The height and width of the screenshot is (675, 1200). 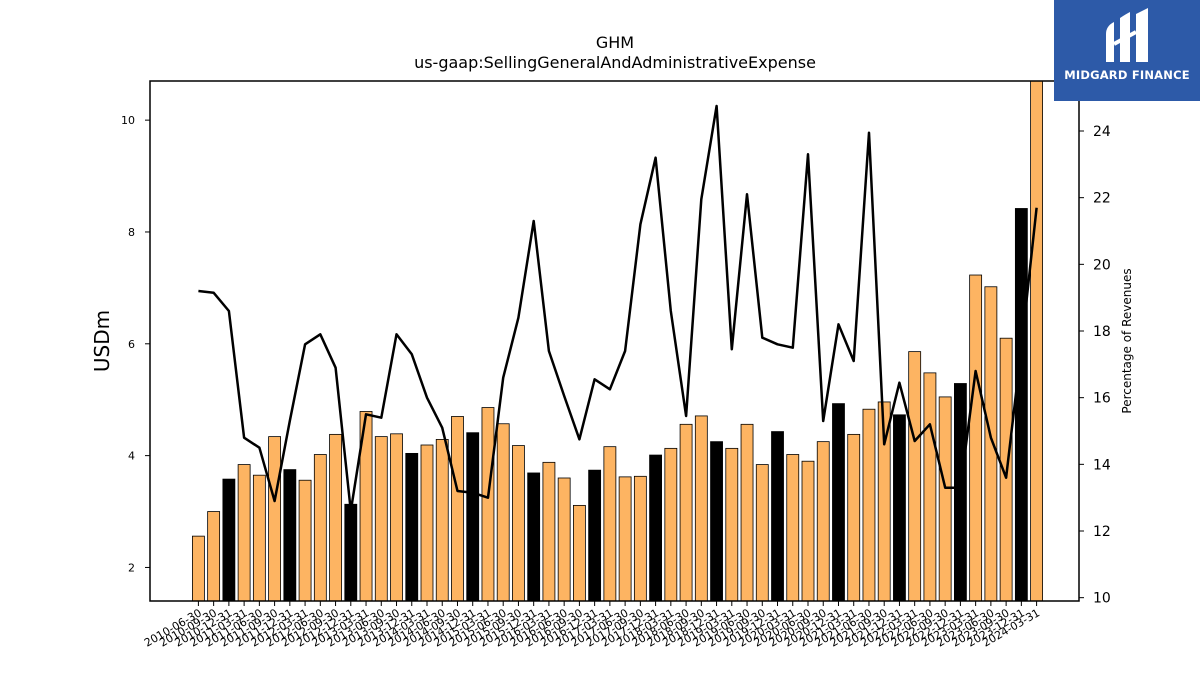 What do you see at coordinates (615, 42) in the screenshot?
I see `chart-title: GHM` at bounding box center [615, 42].